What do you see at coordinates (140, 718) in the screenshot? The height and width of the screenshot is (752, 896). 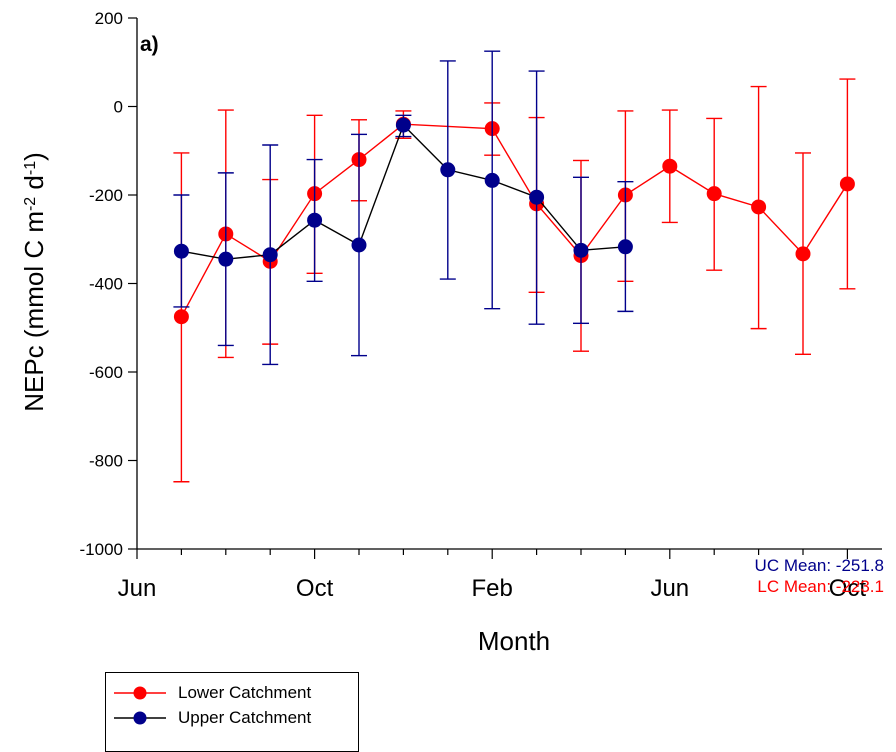 I see `legend-swatch-upper` at bounding box center [140, 718].